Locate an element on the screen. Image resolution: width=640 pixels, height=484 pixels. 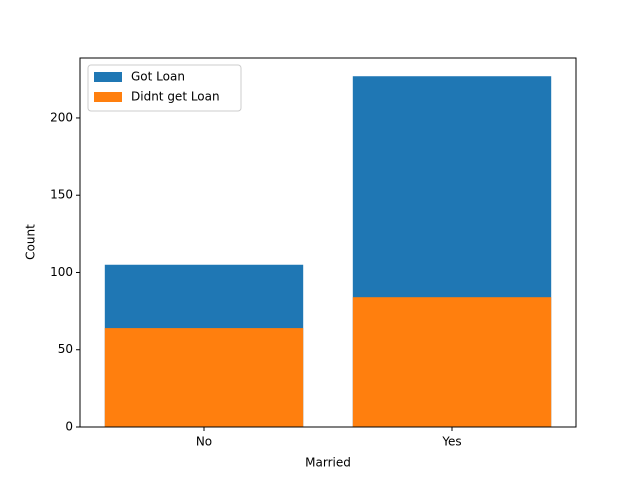
y-tick-label: 50 is located at coordinates (65, 349).